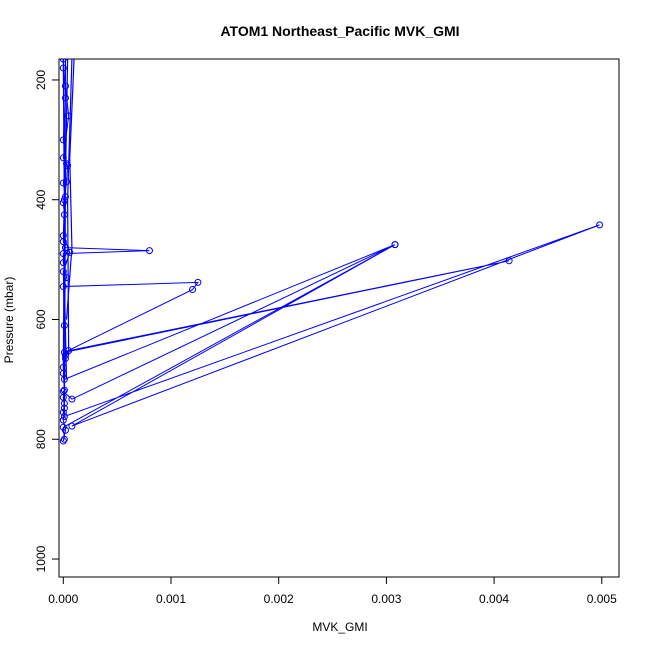 This screenshot has width=650, height=650. What do you see at coordinates (332, 591) in the screenshot?
I see `x-axis: 0.000 0.001 0.002 0.003 0.004 0.005` at bounding box center [332, 591].